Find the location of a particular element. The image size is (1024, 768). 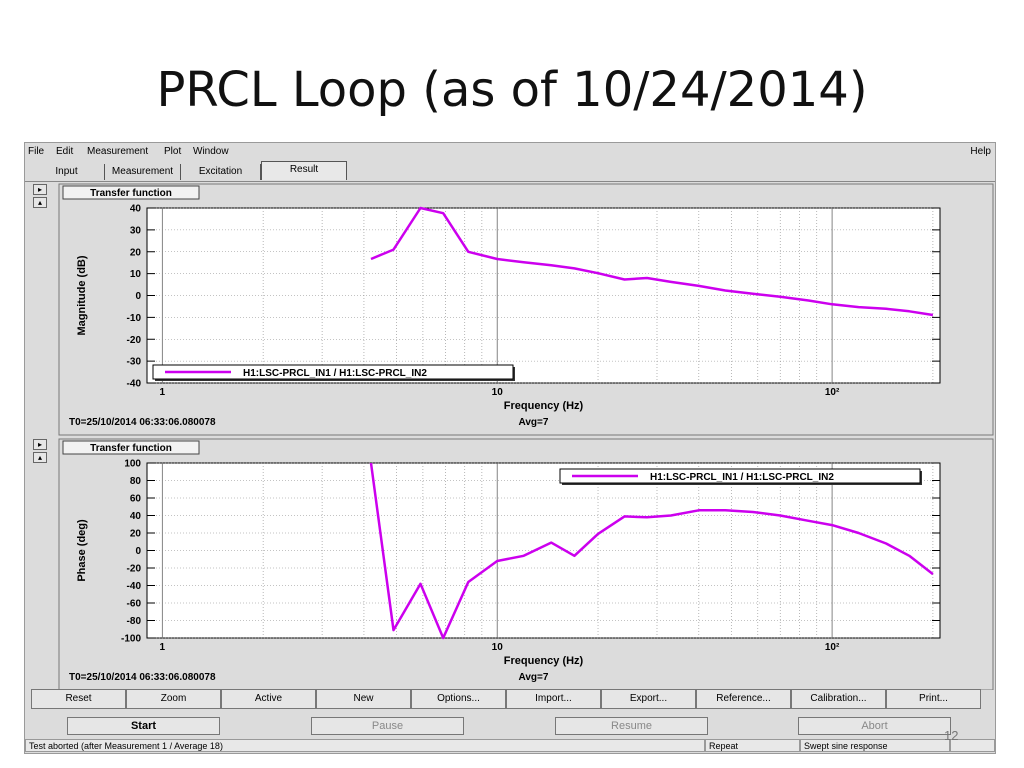

y-tick-label: 30 is located at coordinates (136, 230).